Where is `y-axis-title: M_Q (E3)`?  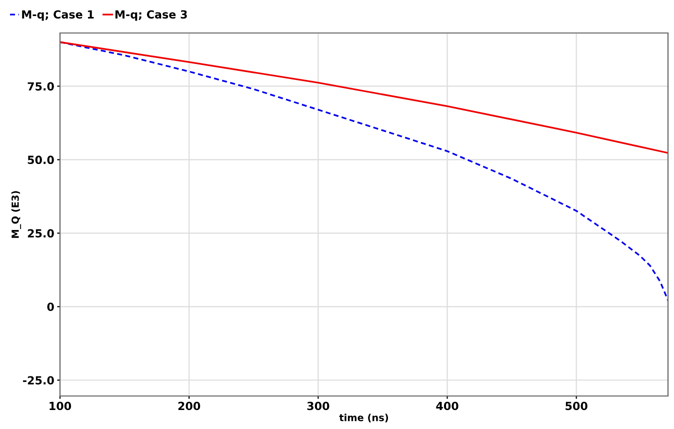 y-axis-title: M_Q (E3) is located at coordinates (16, 214).